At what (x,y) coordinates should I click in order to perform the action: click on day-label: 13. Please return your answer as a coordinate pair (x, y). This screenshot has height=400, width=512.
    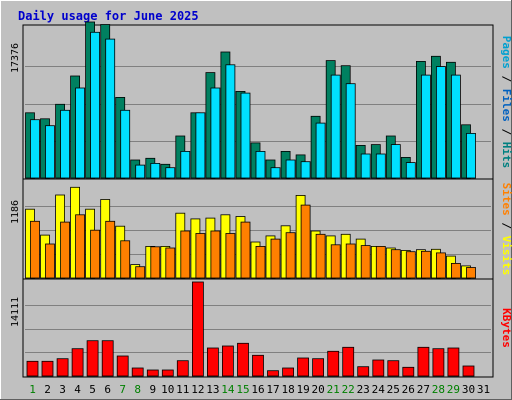
    Looking at the image, I should click on (212, 389).